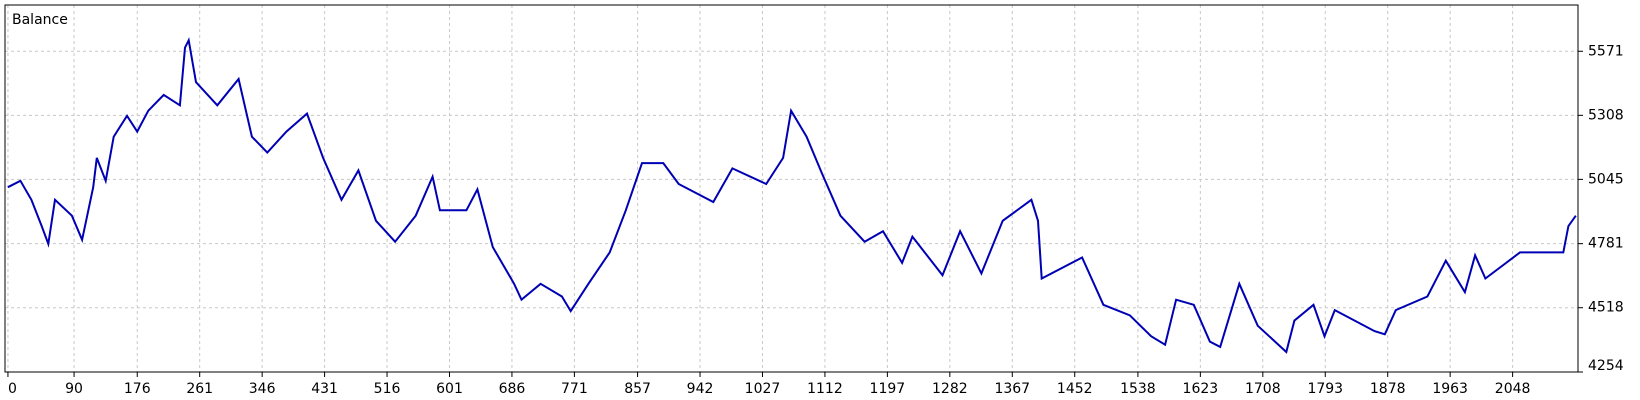 The image size is (1640, 400). I want to click on x-tick-label: 2048, so click(1513, 389).